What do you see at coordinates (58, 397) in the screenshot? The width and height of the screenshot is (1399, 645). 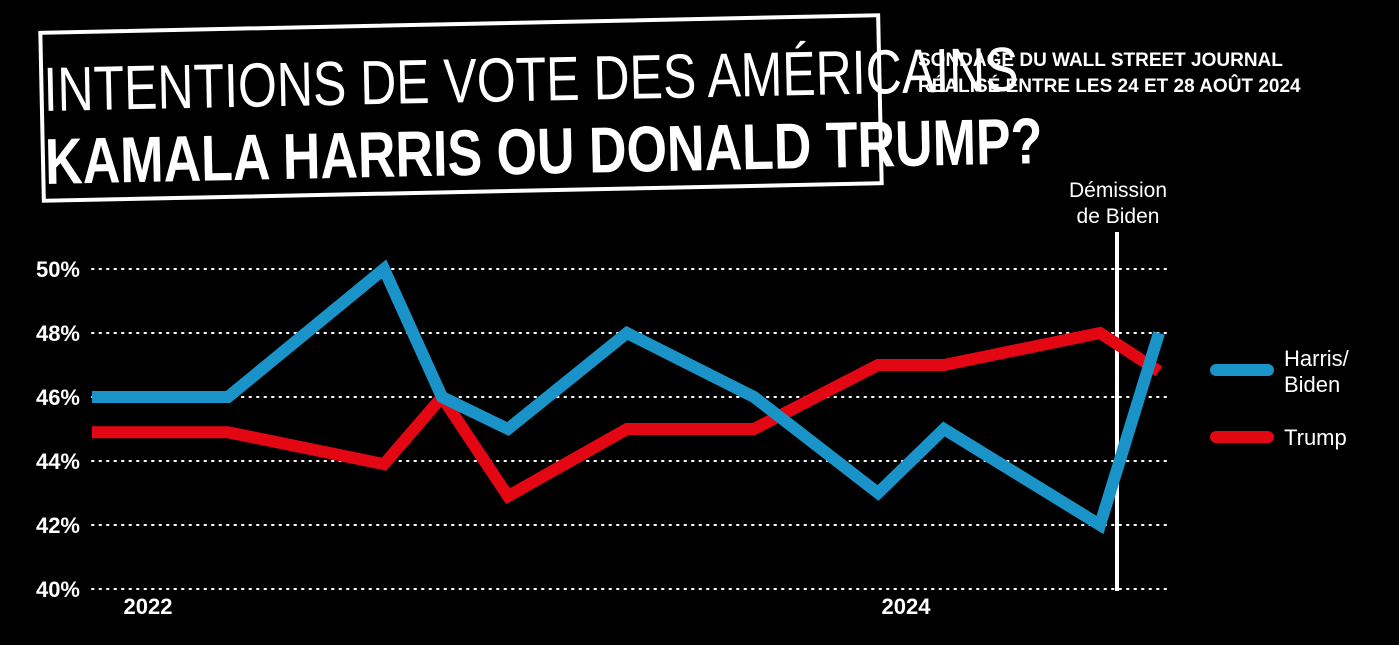 I see `y-tick-label: 46%` at bounding box center [58, 397].